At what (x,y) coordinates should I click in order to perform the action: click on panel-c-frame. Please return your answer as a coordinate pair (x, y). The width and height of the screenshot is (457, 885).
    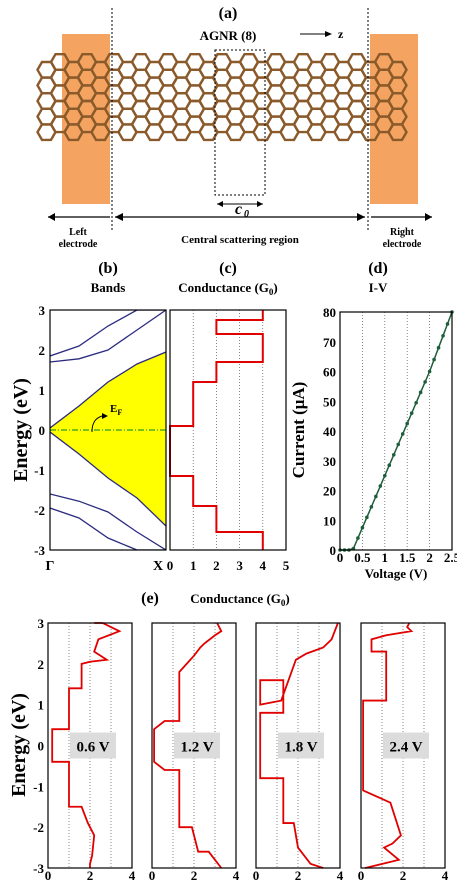
    Looking at the image, I should click on (228, 430).